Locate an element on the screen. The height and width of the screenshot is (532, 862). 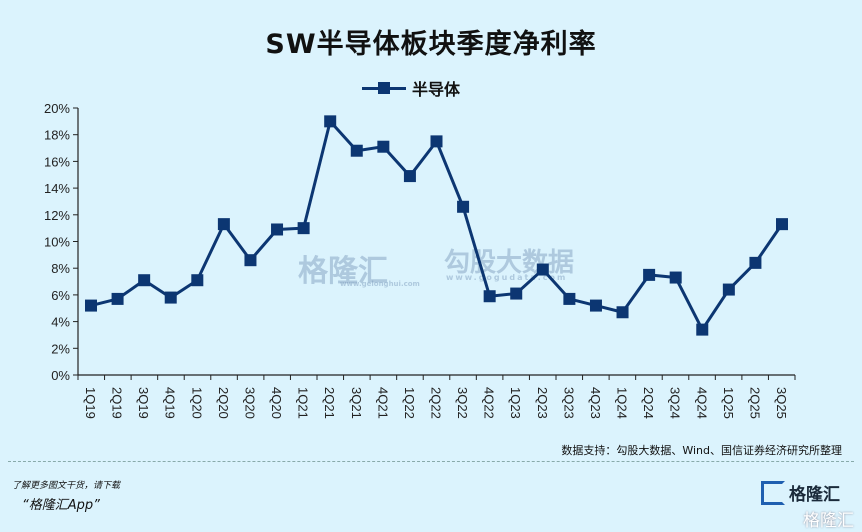
divider is located at coordinates (431, 461).